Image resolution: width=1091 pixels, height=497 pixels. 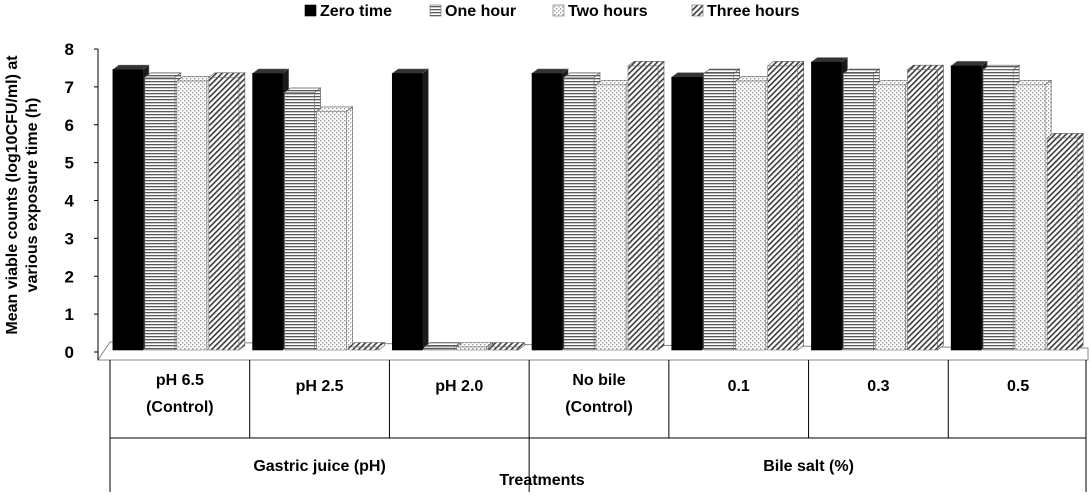 What do you see at coordinates (878, 386) in the screenshot?
I see `x-category-label: 0.3` at bounding box center [878, 386].